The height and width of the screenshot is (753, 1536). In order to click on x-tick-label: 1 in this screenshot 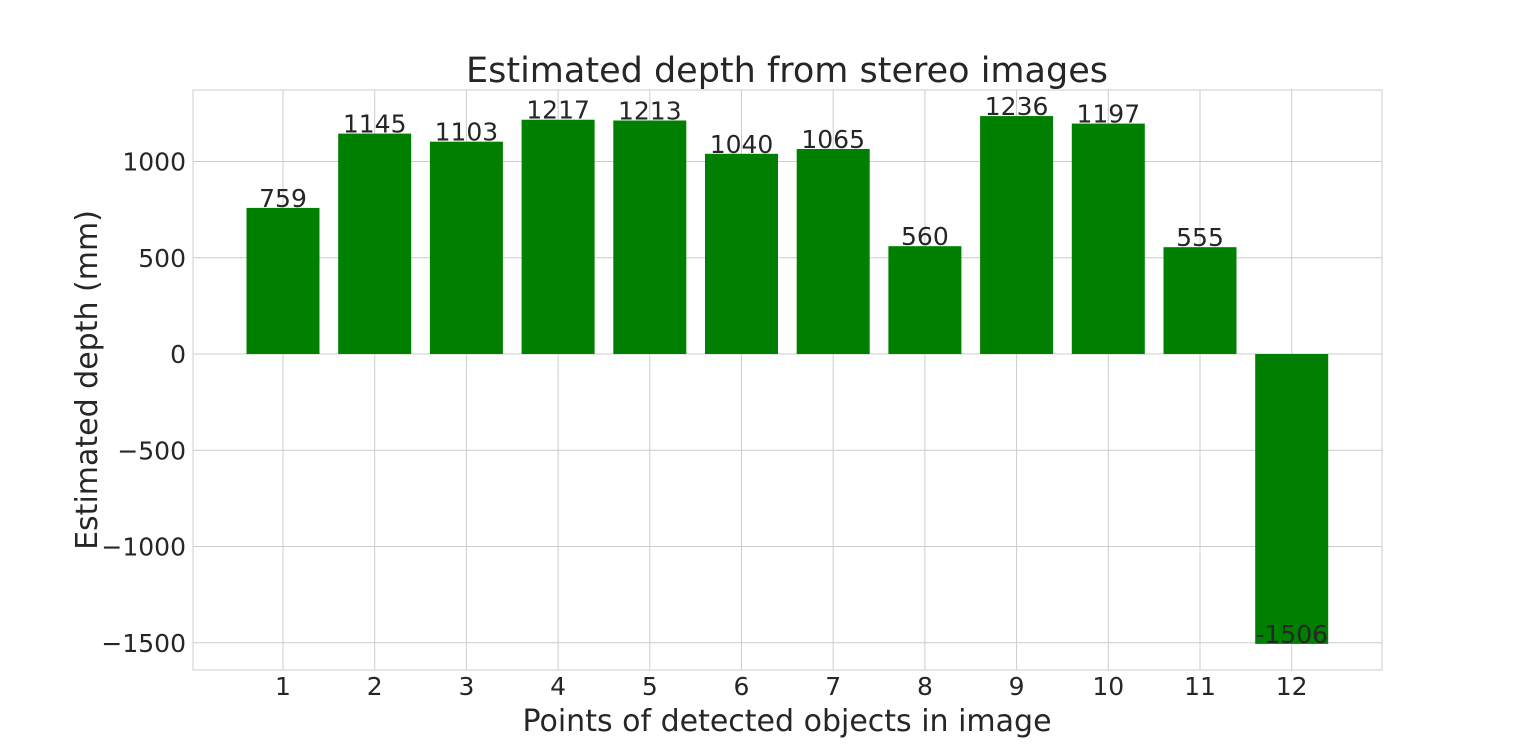, I will do `click(283, 686)`.